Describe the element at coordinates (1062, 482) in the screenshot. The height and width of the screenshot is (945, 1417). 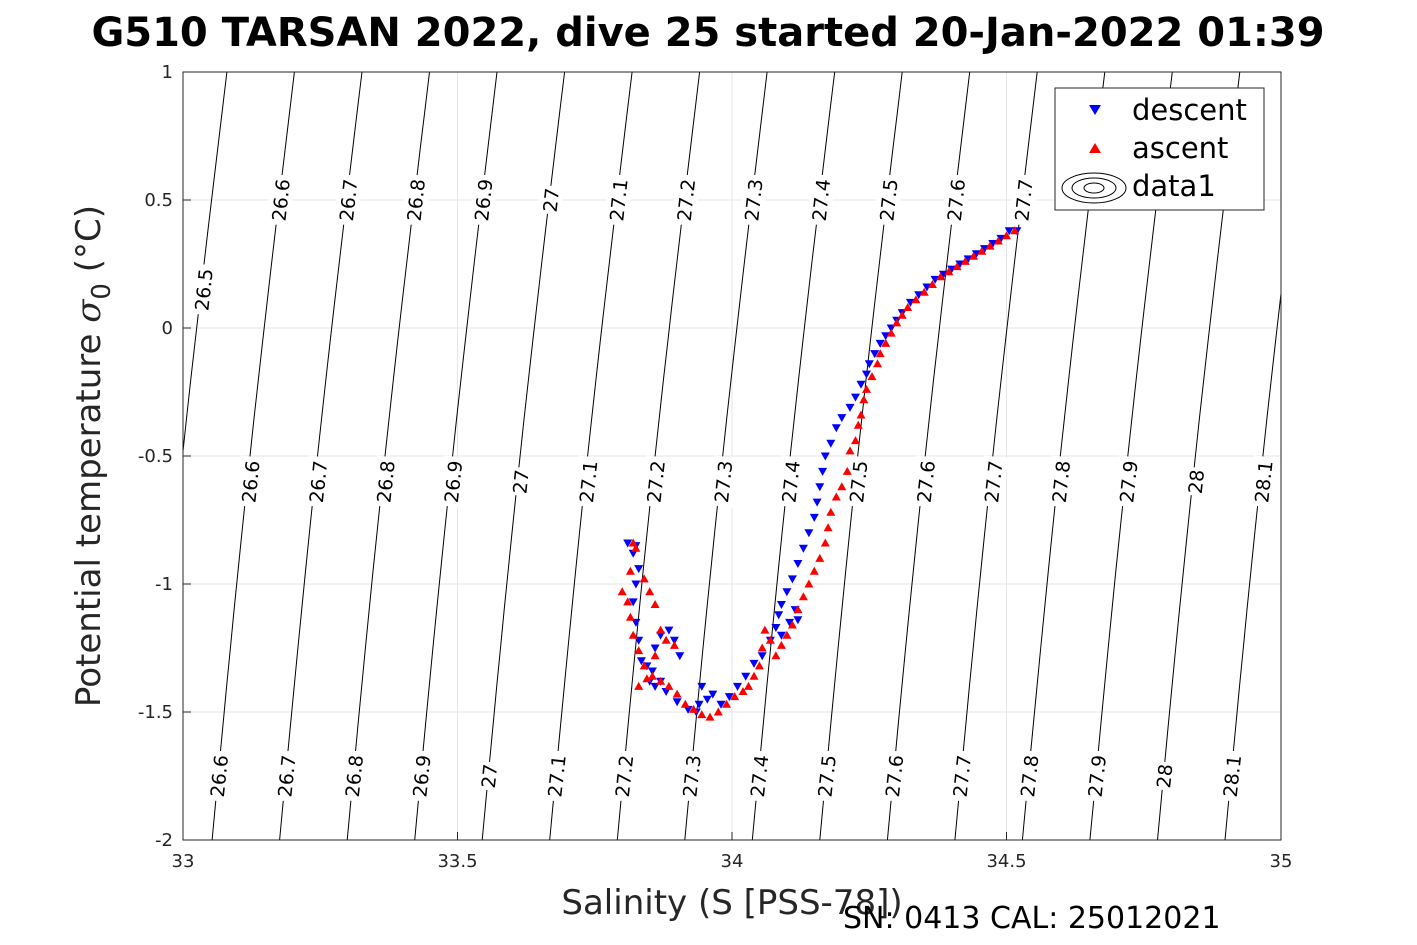
I see `contour-label-text: 27.8` at that location.